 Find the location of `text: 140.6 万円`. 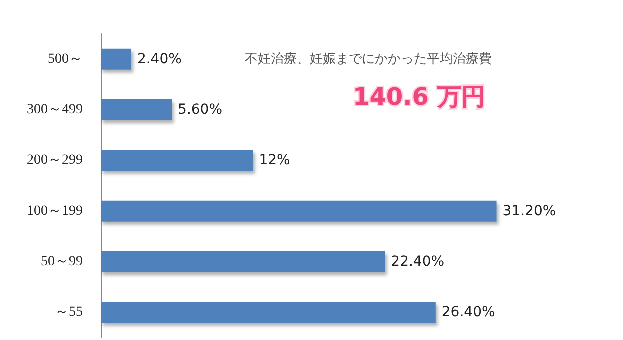

text: 140.6 万円 is located at coordinates (419, 97).